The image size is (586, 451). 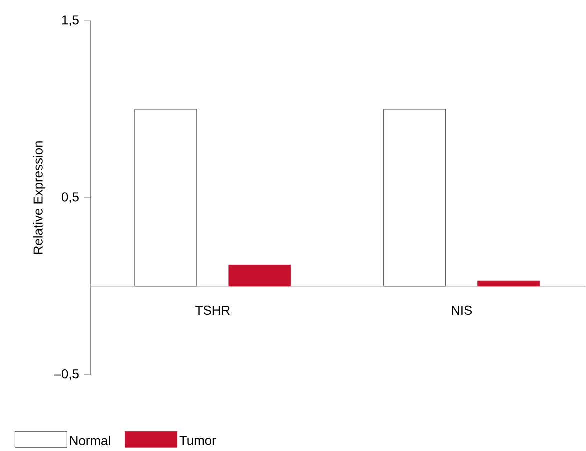 What do you see at coordinates (39, 197) in the screenshot?
I see `y-axis-title: Relative Expression` at bounding box center [39, 197].